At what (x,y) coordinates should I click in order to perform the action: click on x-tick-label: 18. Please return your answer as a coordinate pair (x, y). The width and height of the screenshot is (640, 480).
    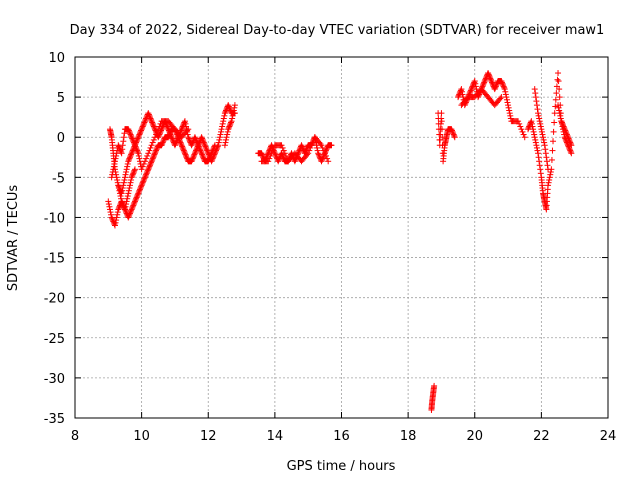
    Looking at the image, I should click on (408, 436).